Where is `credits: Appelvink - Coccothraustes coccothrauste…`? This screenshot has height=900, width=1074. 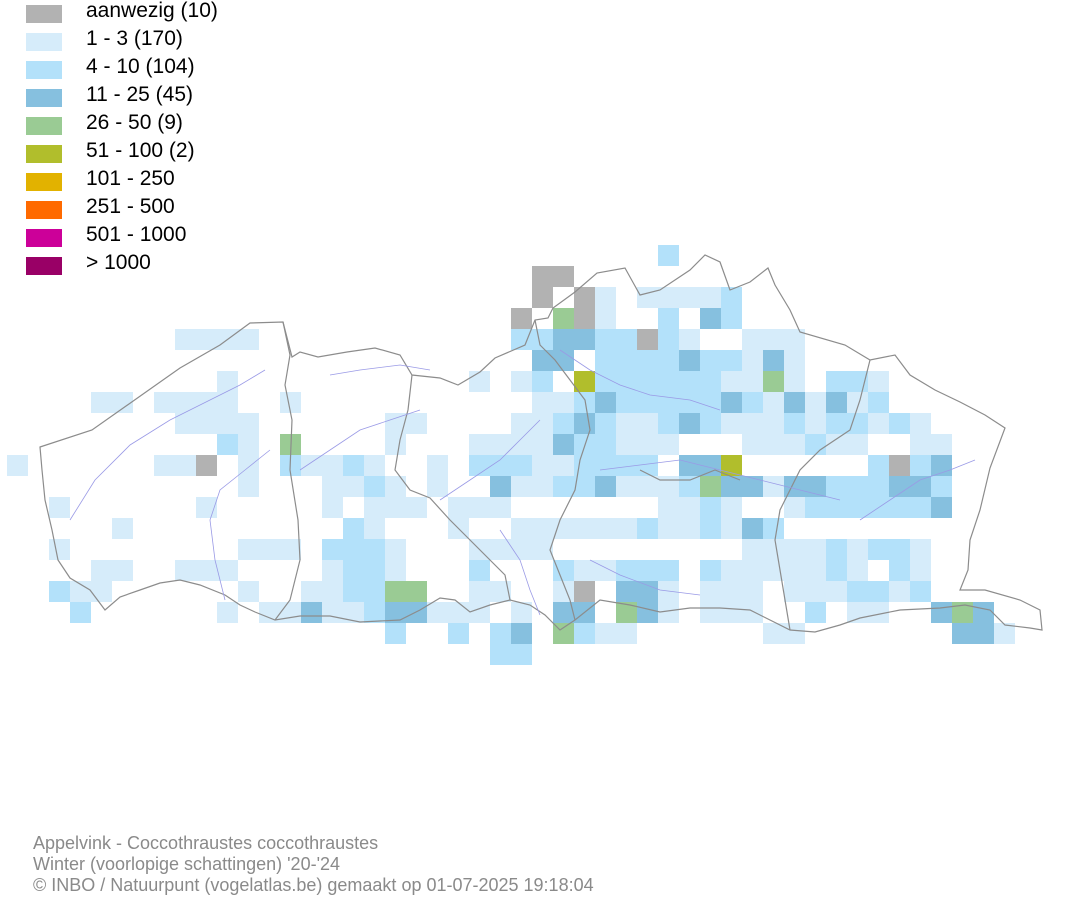 credits: Appelvink - Coccothraustes coccothrauste… is located at coordinates (313, 864).